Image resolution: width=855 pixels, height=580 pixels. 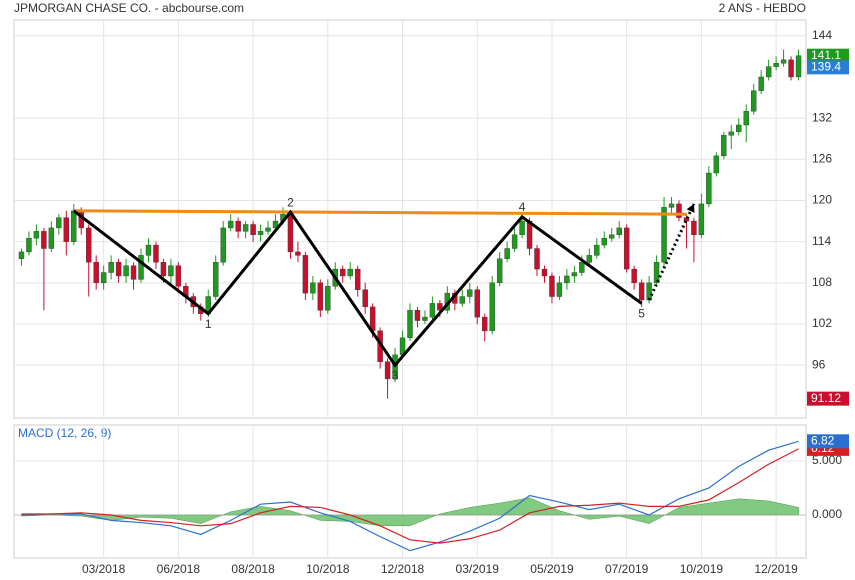 I want to click on price-label: 91.12, so click(x=826, y=398).